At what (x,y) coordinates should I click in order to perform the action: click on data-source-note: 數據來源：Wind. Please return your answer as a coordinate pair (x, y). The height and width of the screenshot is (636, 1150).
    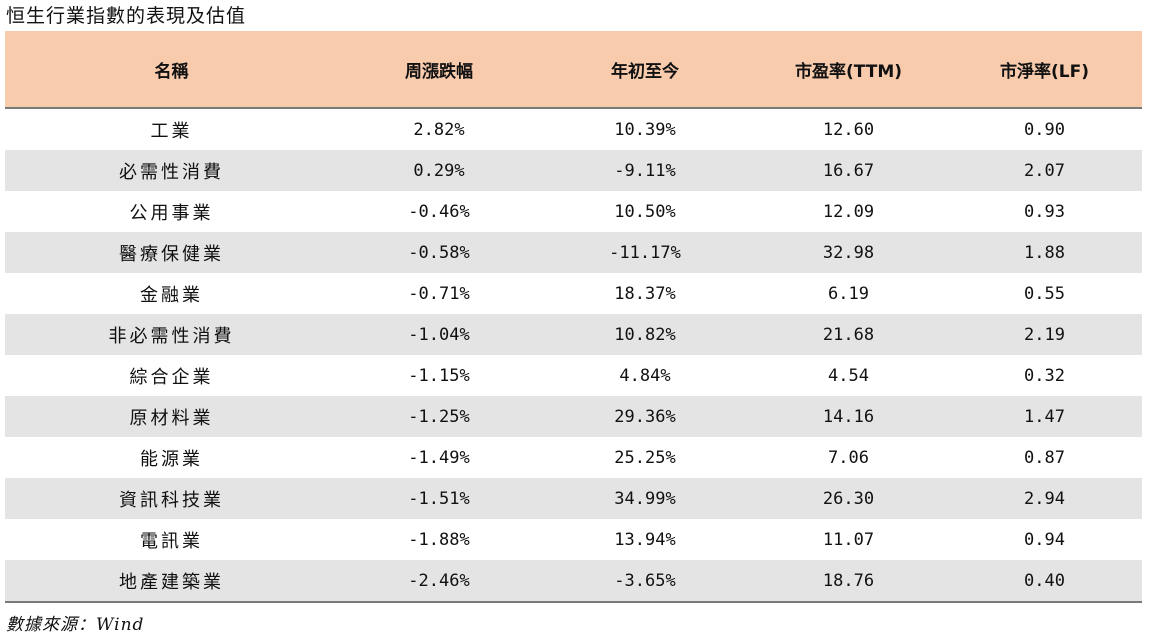
    Looking at the image, I should click on (75, 625).